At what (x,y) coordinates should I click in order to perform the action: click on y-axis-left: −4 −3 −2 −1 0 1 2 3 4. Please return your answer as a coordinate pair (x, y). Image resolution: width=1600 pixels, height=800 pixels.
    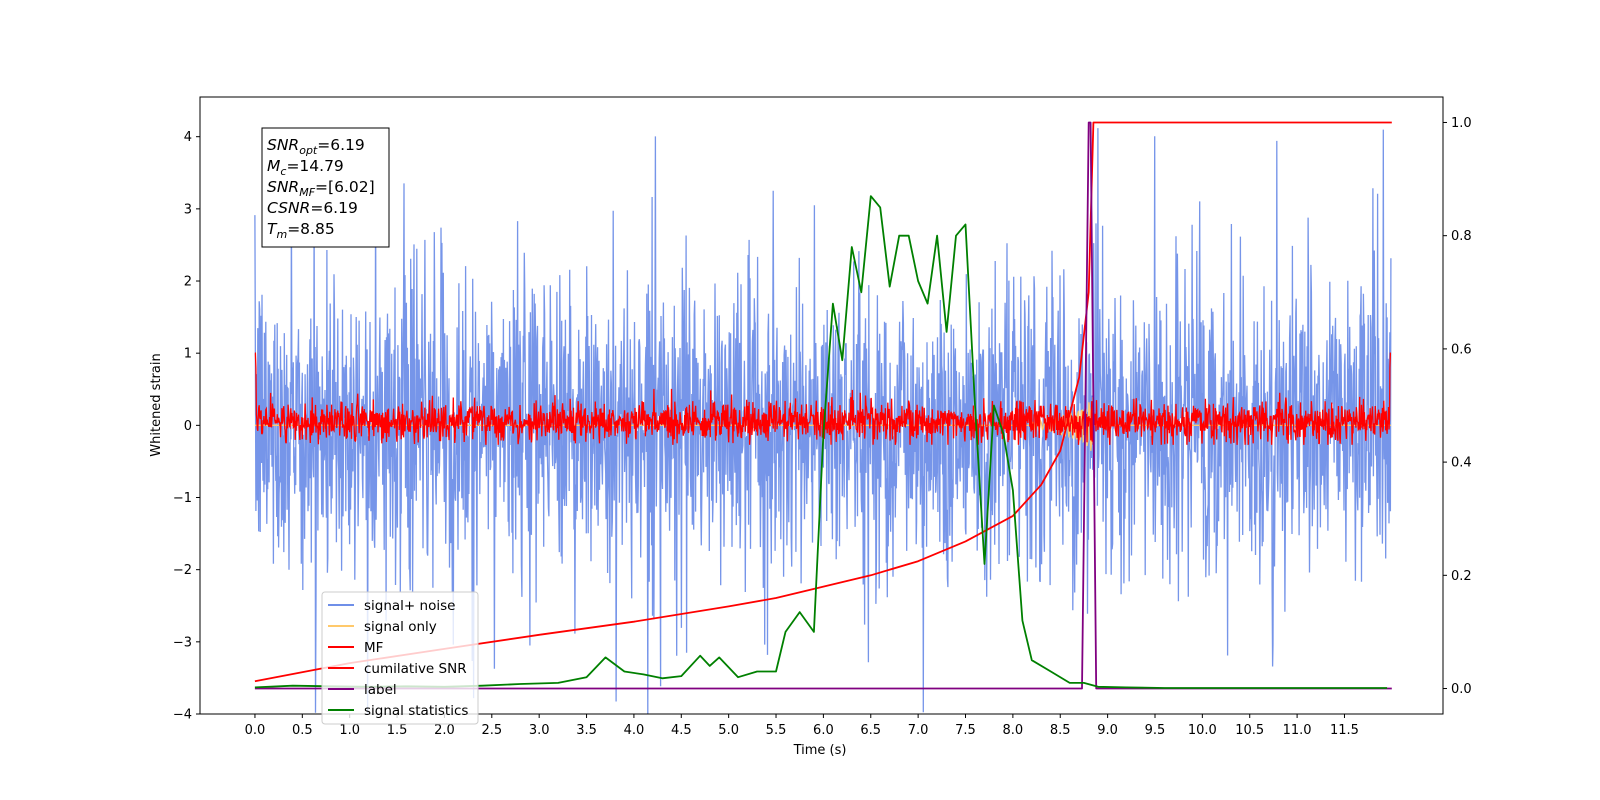
    Looking at the image, I should click on (186, 426).